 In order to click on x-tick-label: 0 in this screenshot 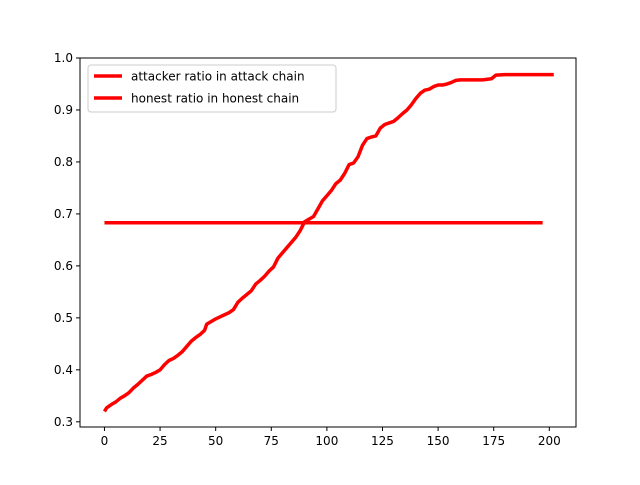, I will do `click(105, 441)`.